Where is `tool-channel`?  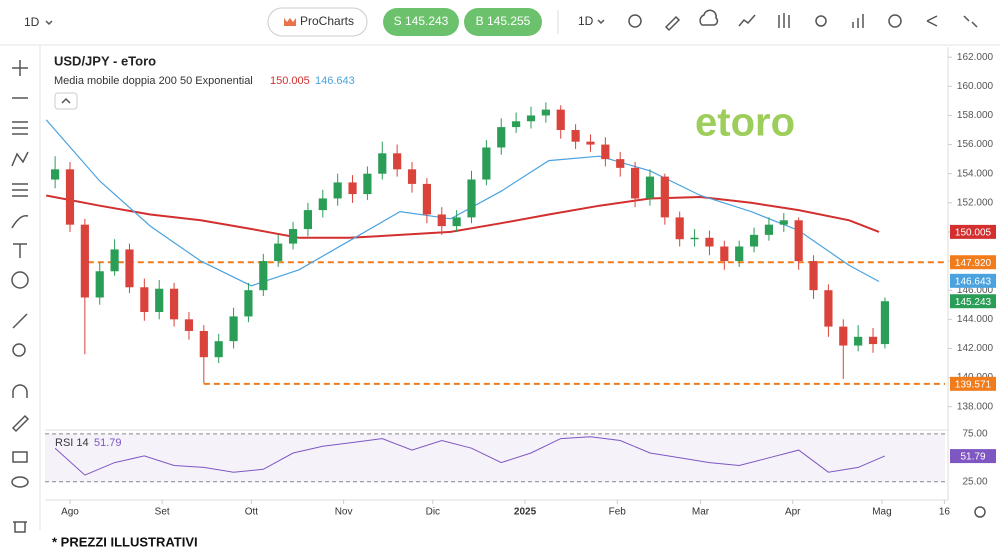 tool-channel is located at coordinates (20, 190).